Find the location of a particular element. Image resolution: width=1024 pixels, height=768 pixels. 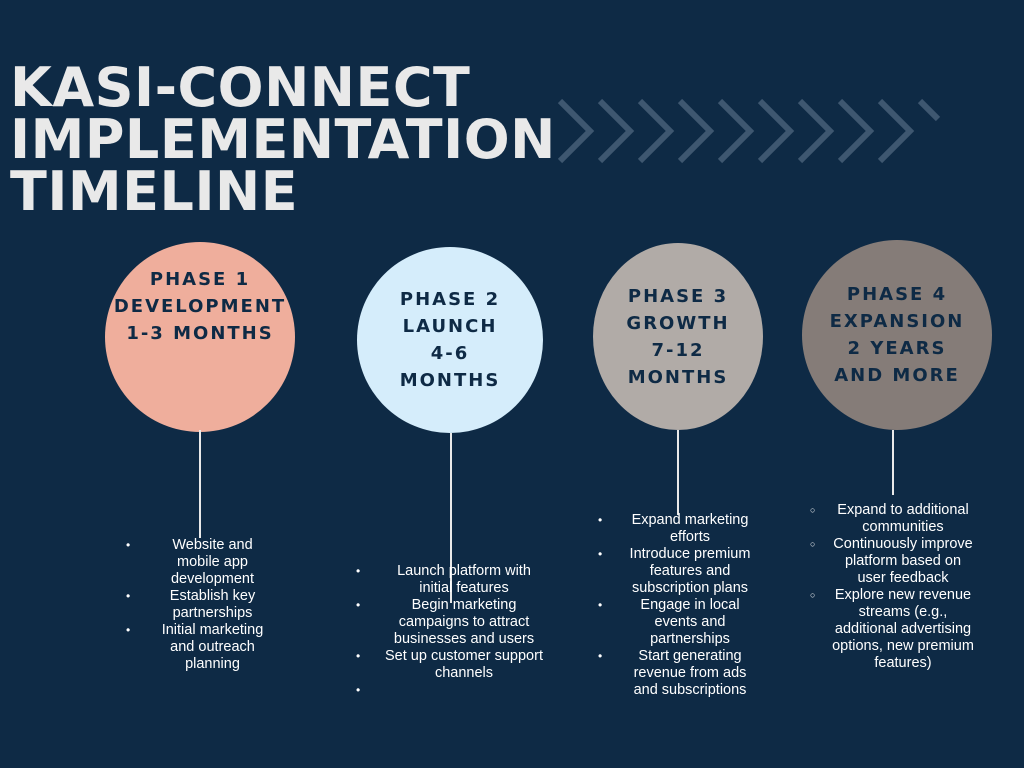

list-item: Launch platform with initial features is located at coordinates (452, 580).